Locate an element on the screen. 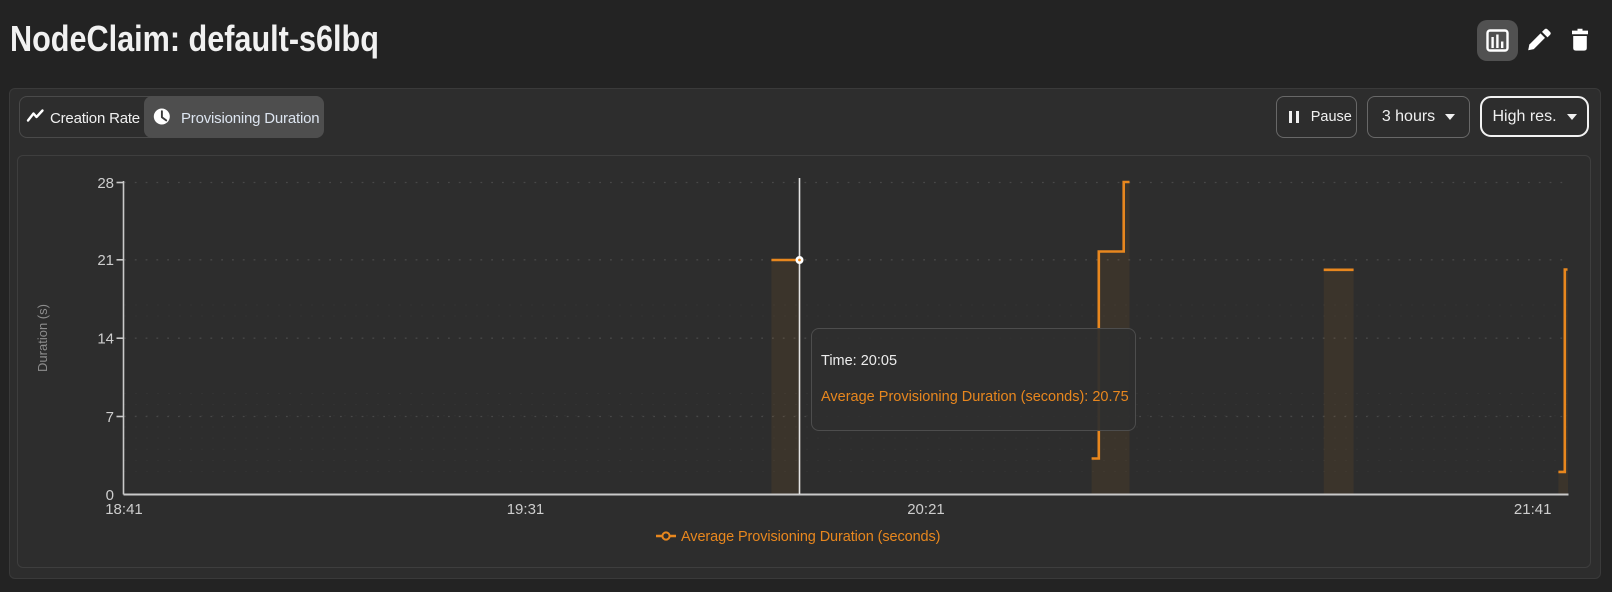  svg-text: 7 is located at coordinates (110, 417).